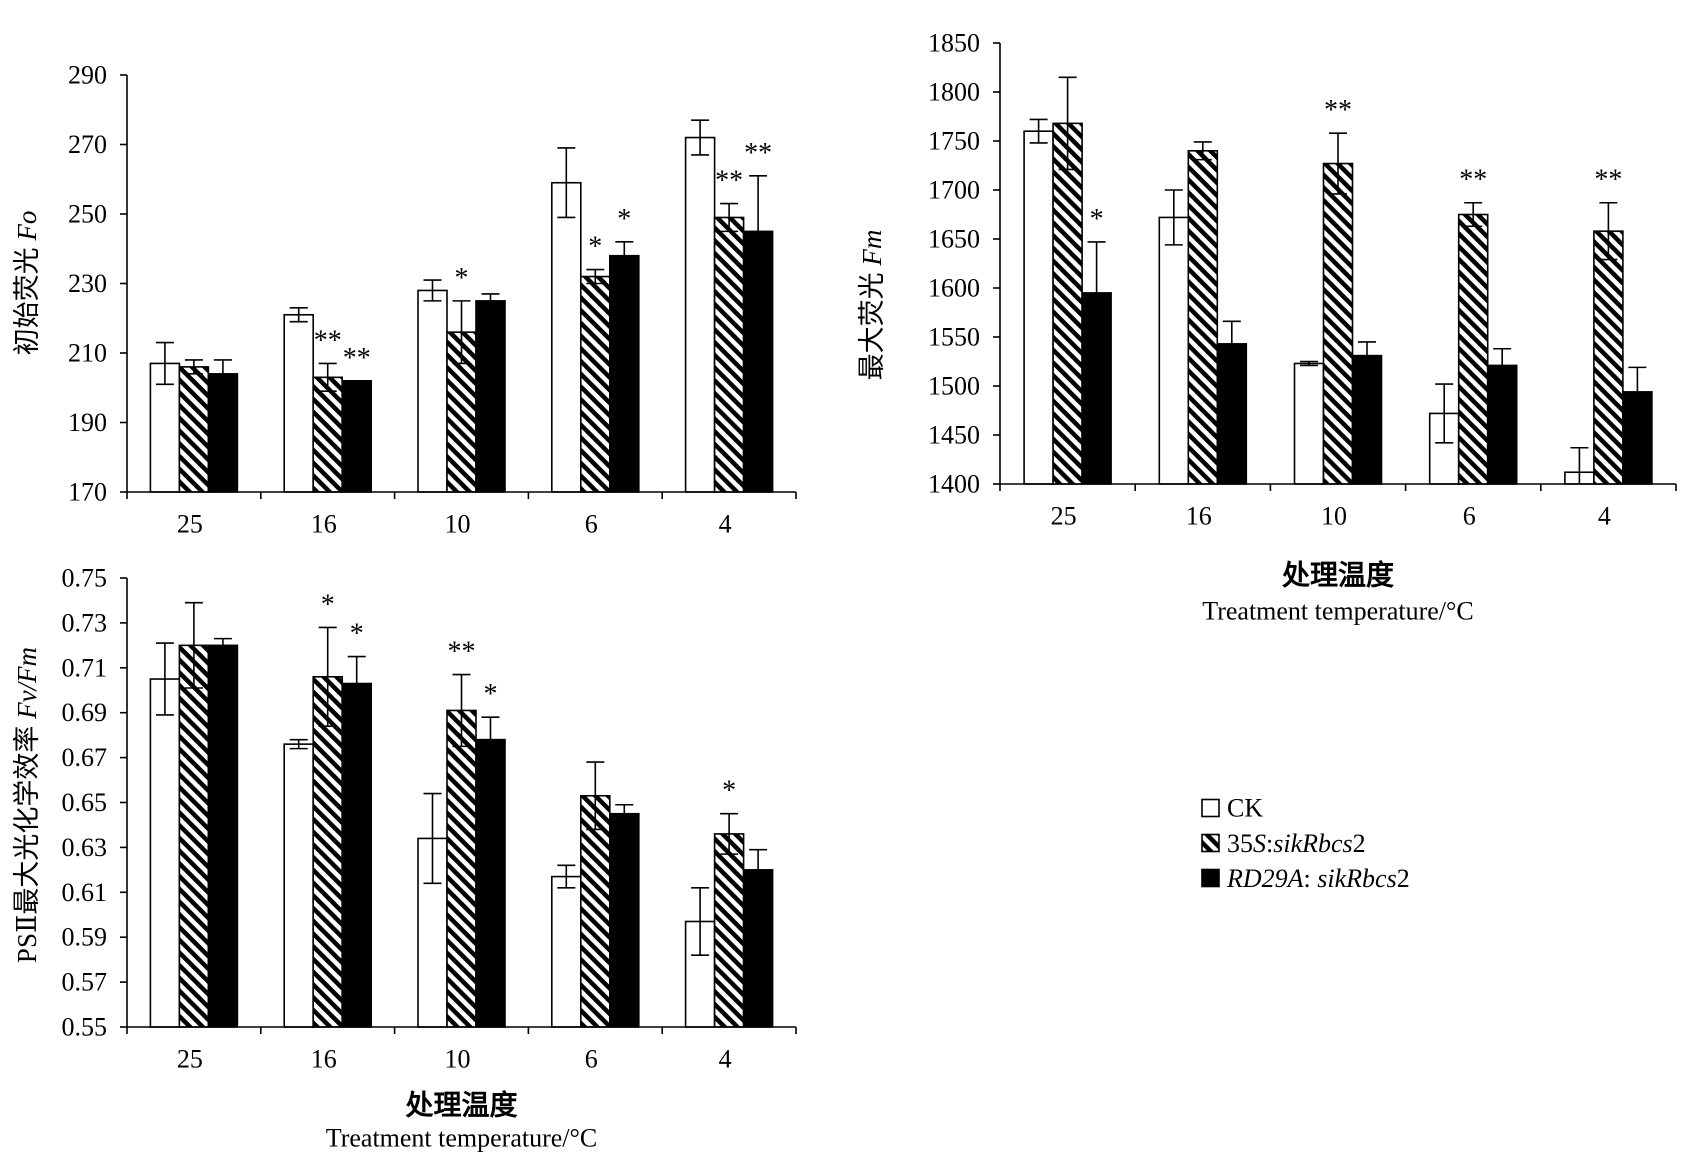 The width and height of the screenshot is (1690, 1162). Describe the element at coordinates (954, 435) in the screenshot. I see `y-tick-label: 1450` at that location.